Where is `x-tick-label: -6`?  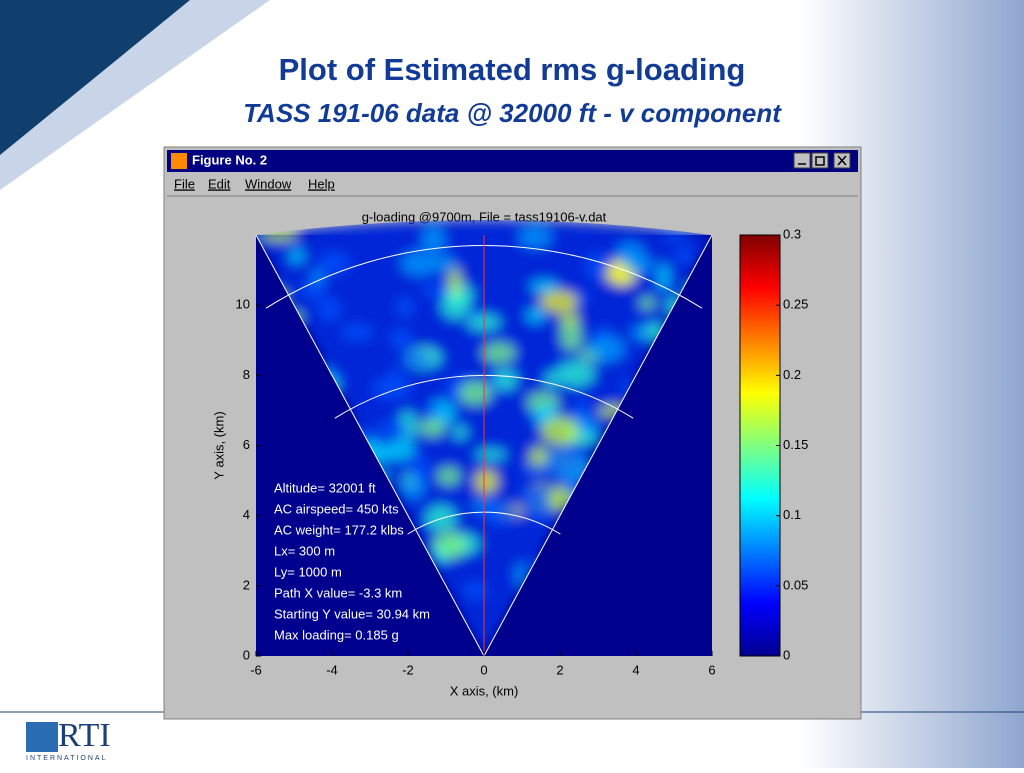 x-tick-label: -6 is located at coordinates (256, 669).